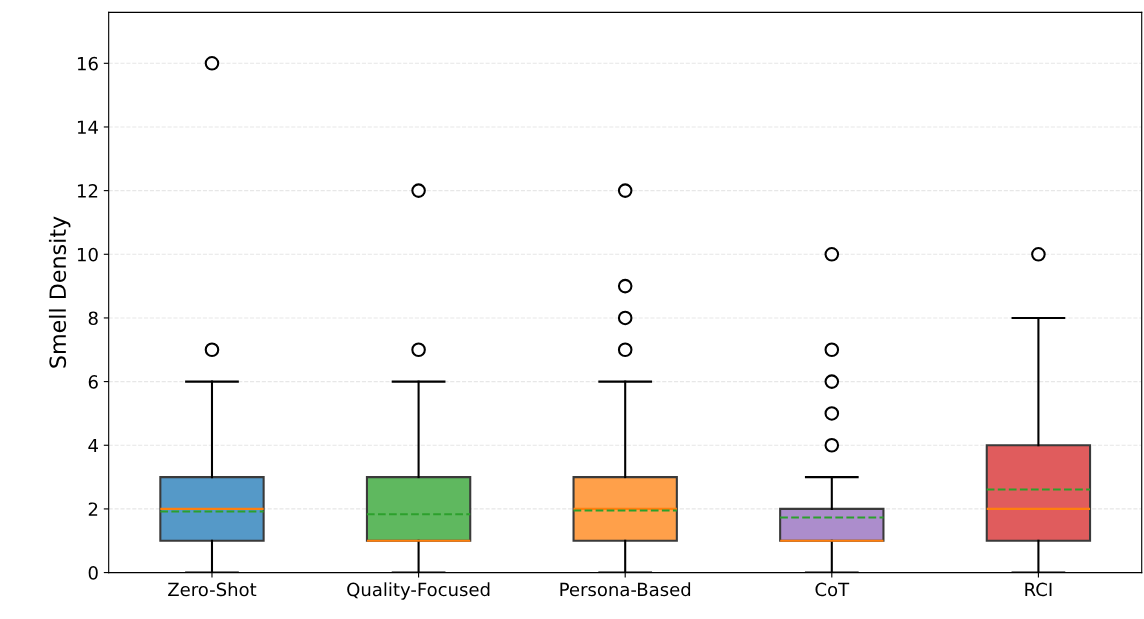 The width and height of the screenshot is (1144, 619). I want to click on y-tick-label: 10, so click(87, 254).